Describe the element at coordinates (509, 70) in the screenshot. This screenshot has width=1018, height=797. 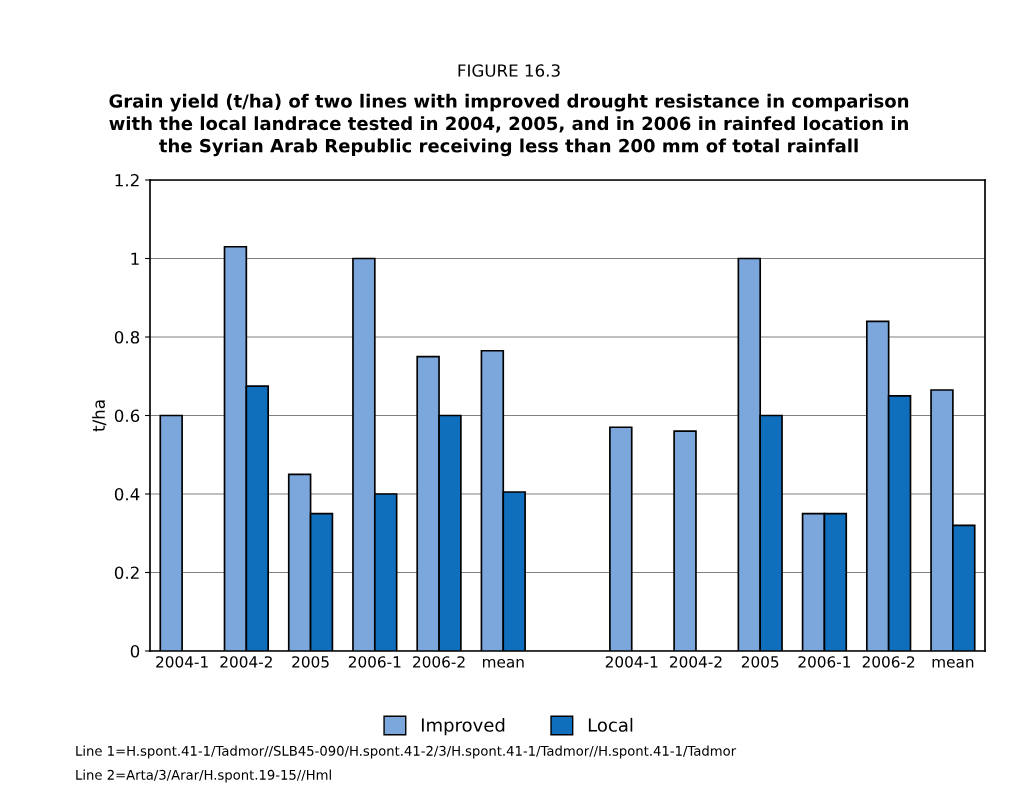
I see `chart-title: FIGURE 16.3` at that location.